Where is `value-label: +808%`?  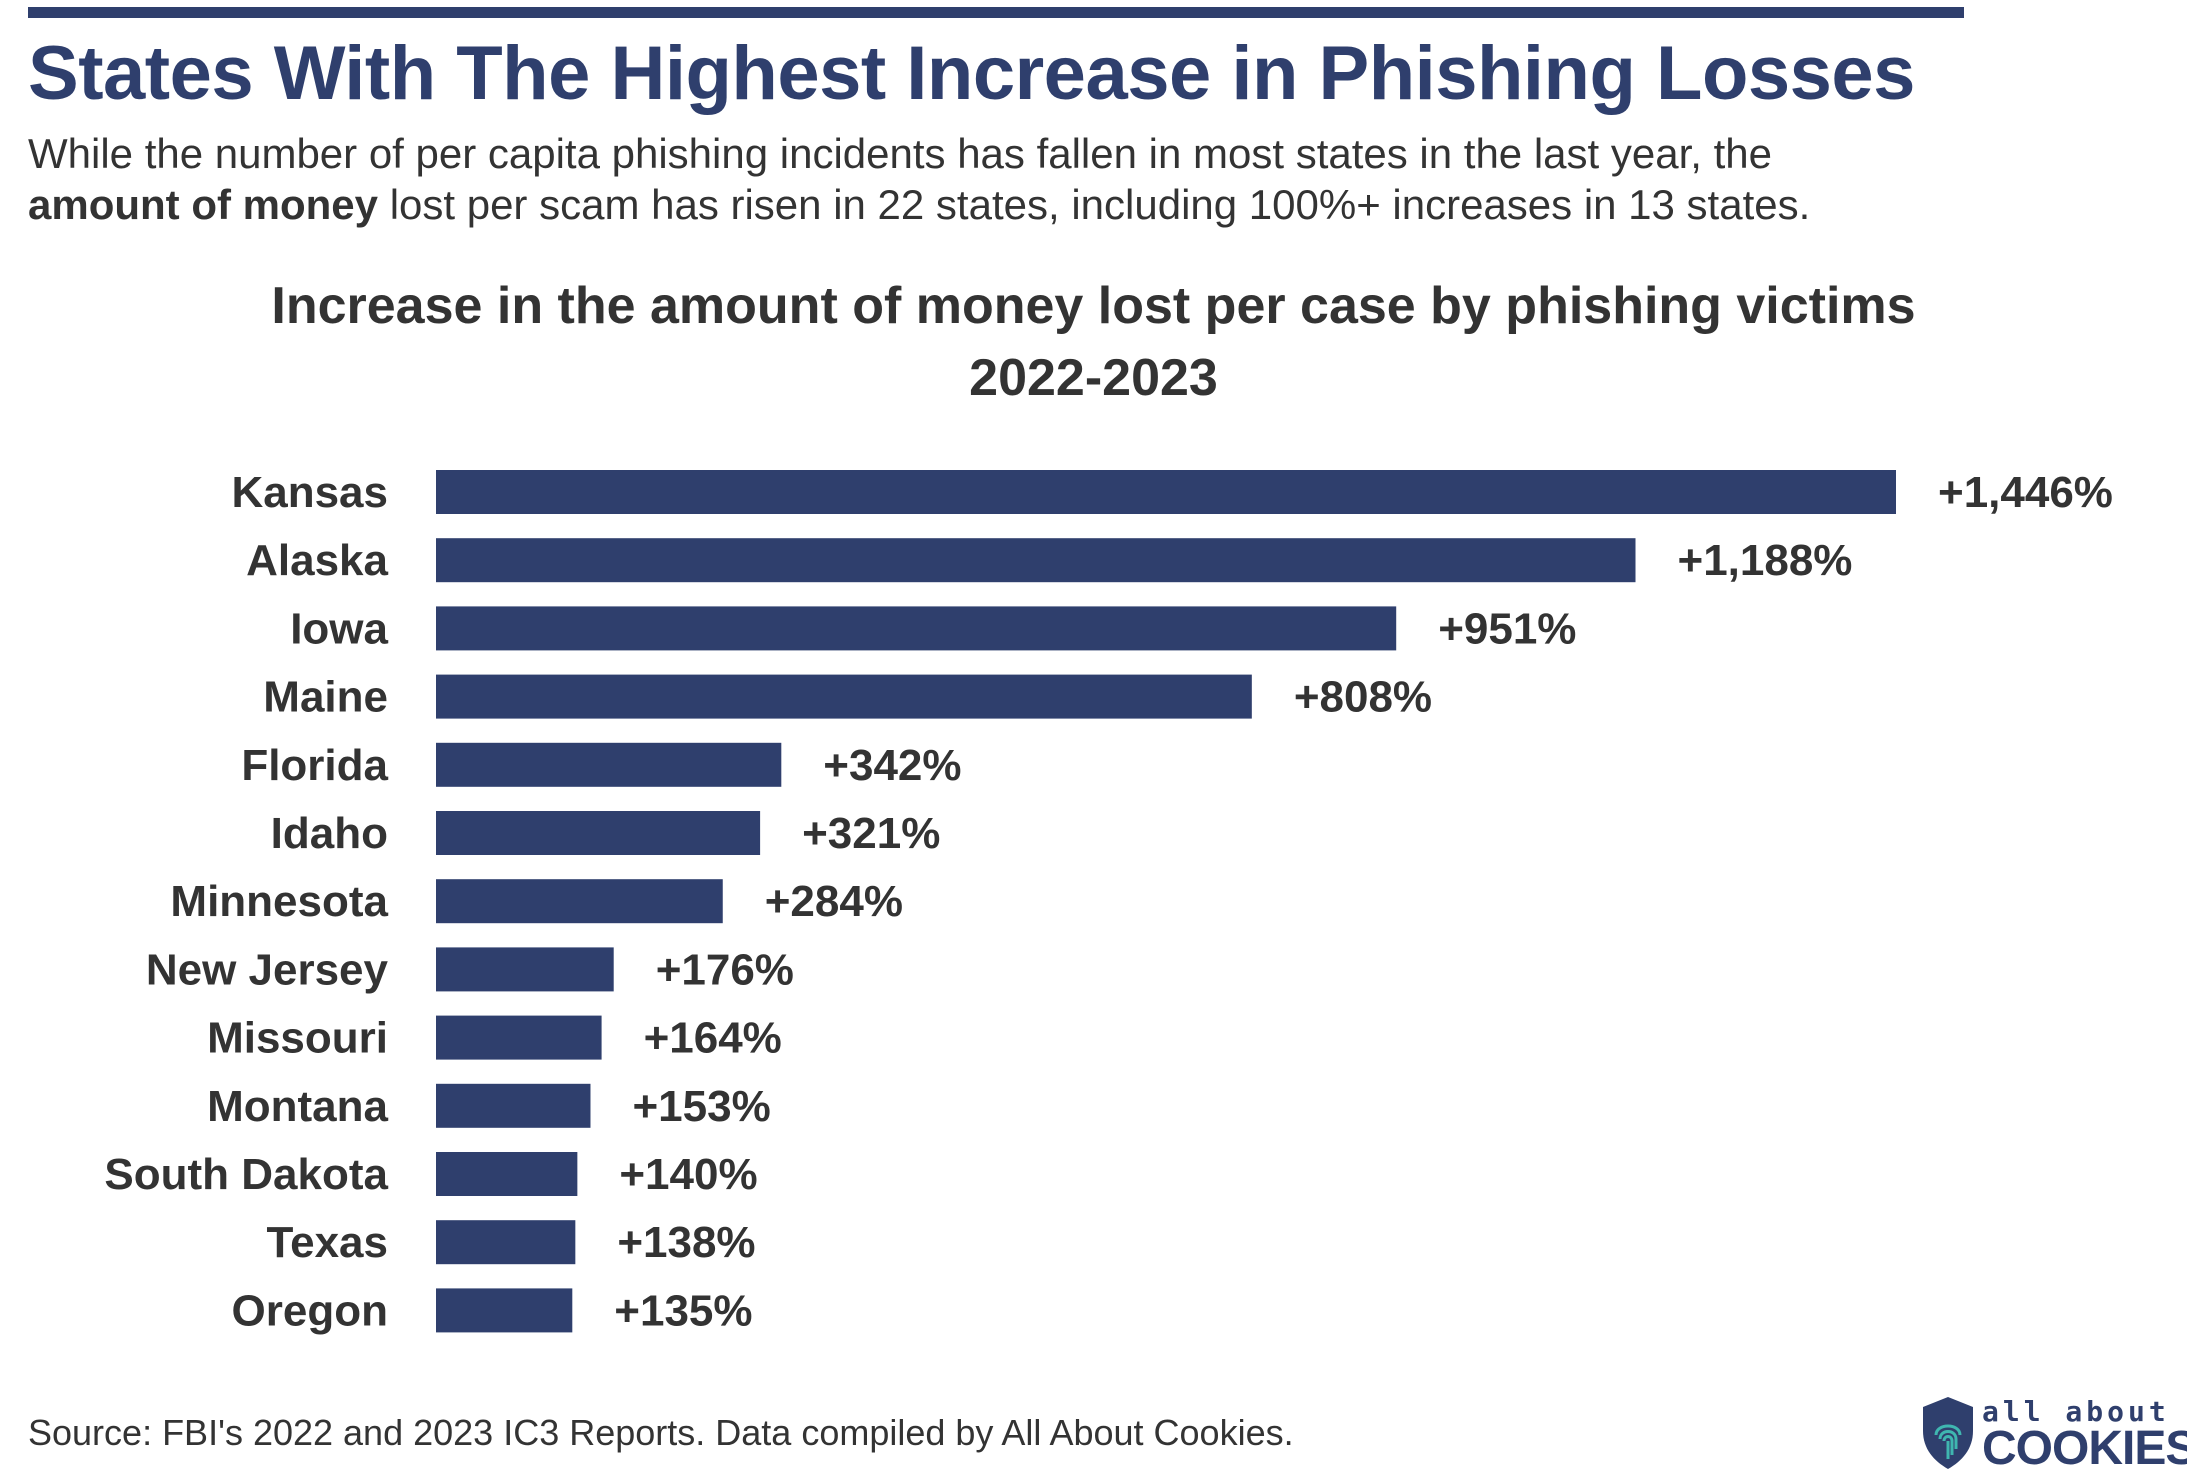
value-label: +808% is located at coordinates (1363, 697).